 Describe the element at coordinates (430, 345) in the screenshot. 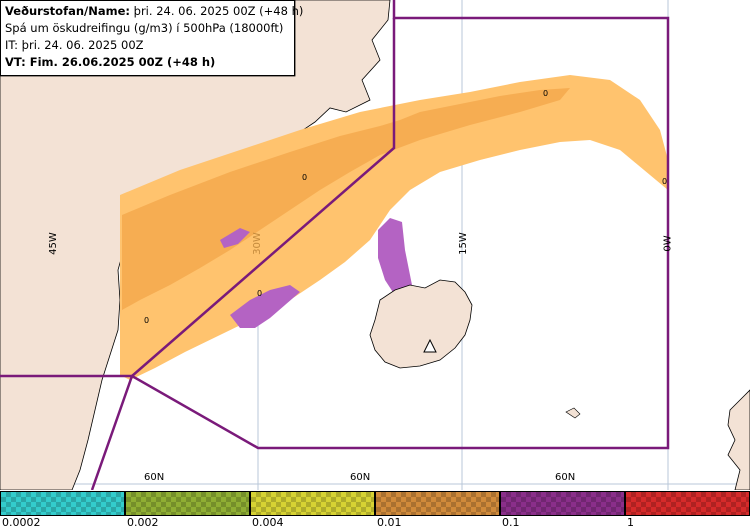

I see `volcano-icon` at that location.